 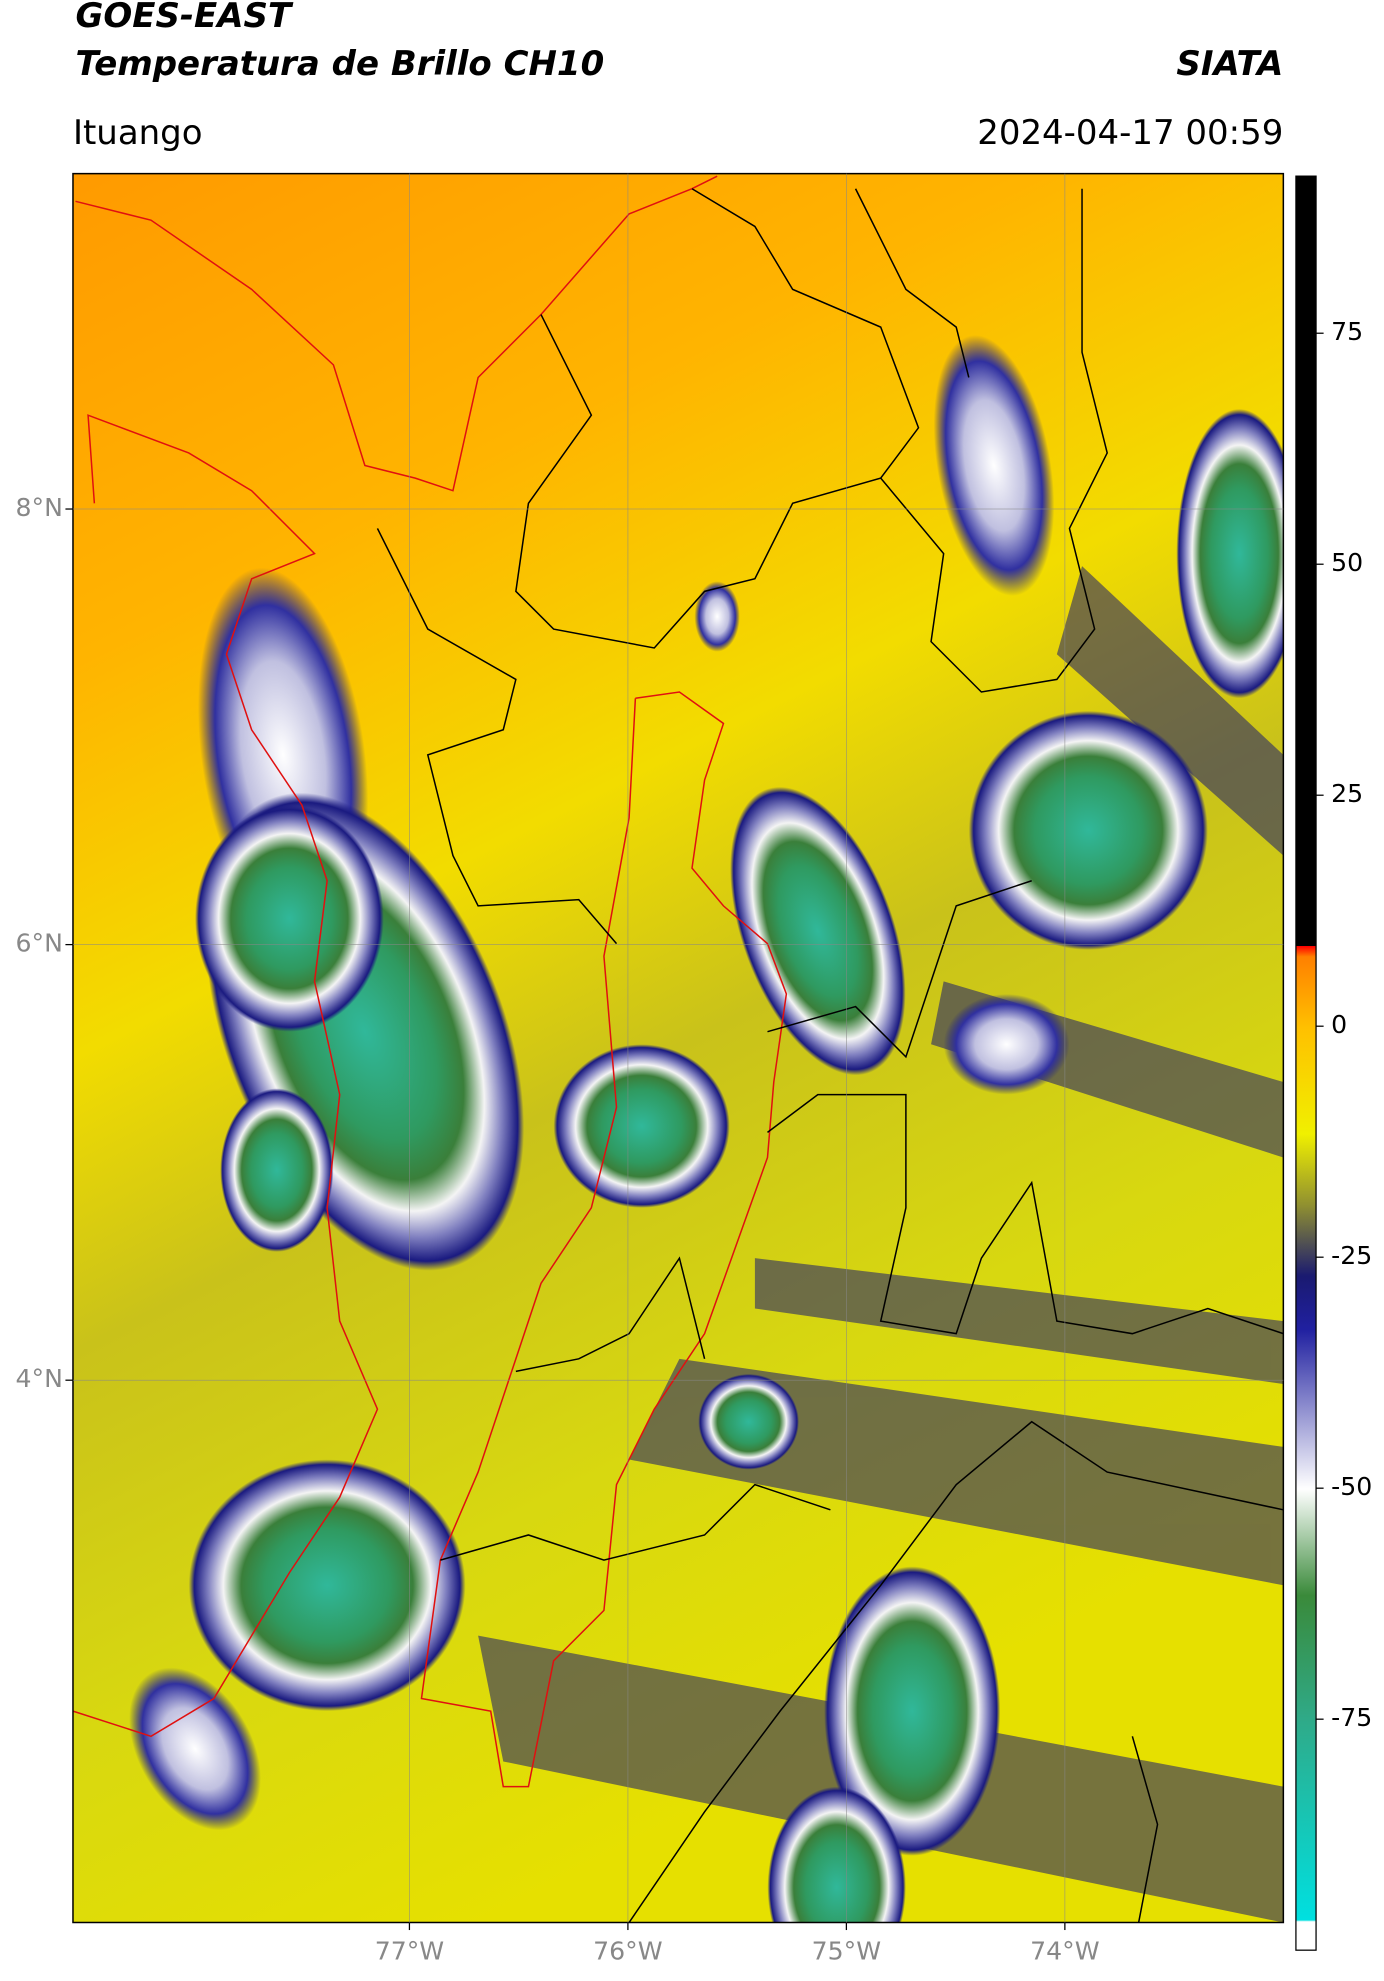 I want to click on colorbar-tick-label: 75, so click(x=1347, y=331).